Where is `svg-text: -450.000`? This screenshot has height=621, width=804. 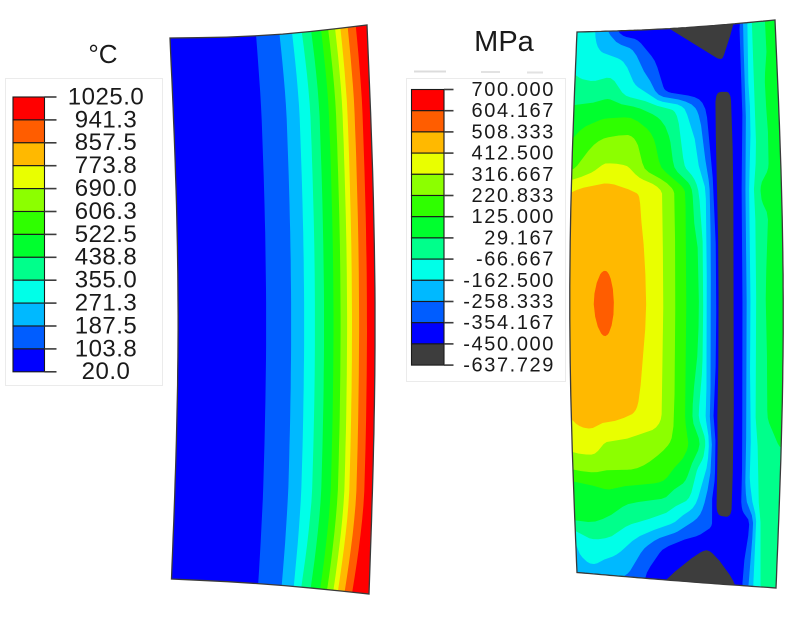
svg-text: -450.000 is located at coordinates (509, 344).